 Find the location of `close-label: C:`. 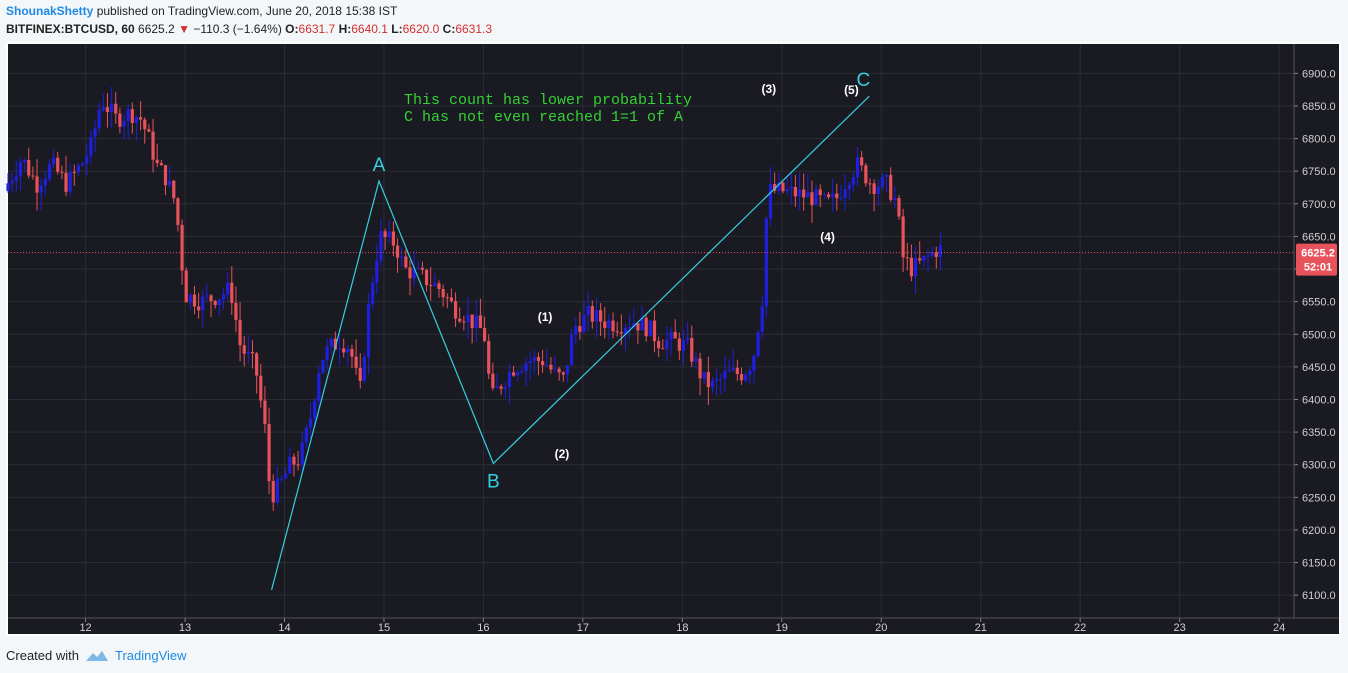

close-label: C: is located at coordinates (449, 29).